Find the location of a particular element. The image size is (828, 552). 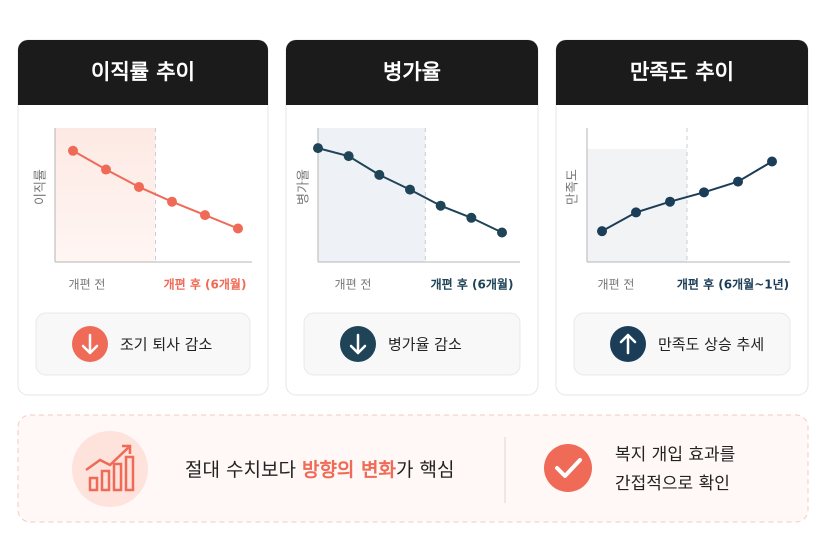

after-label: 개편 후 (6개월~1년) is located at coordinates (733, 284).